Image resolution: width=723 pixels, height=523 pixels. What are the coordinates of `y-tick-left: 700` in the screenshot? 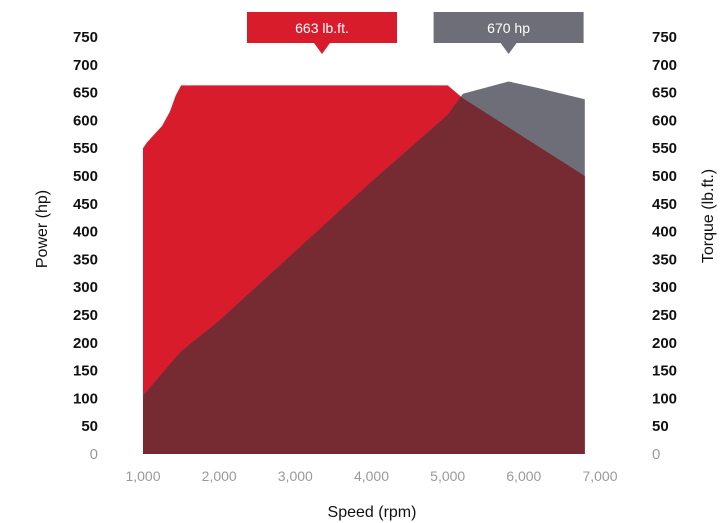 It's located at (85, 65).